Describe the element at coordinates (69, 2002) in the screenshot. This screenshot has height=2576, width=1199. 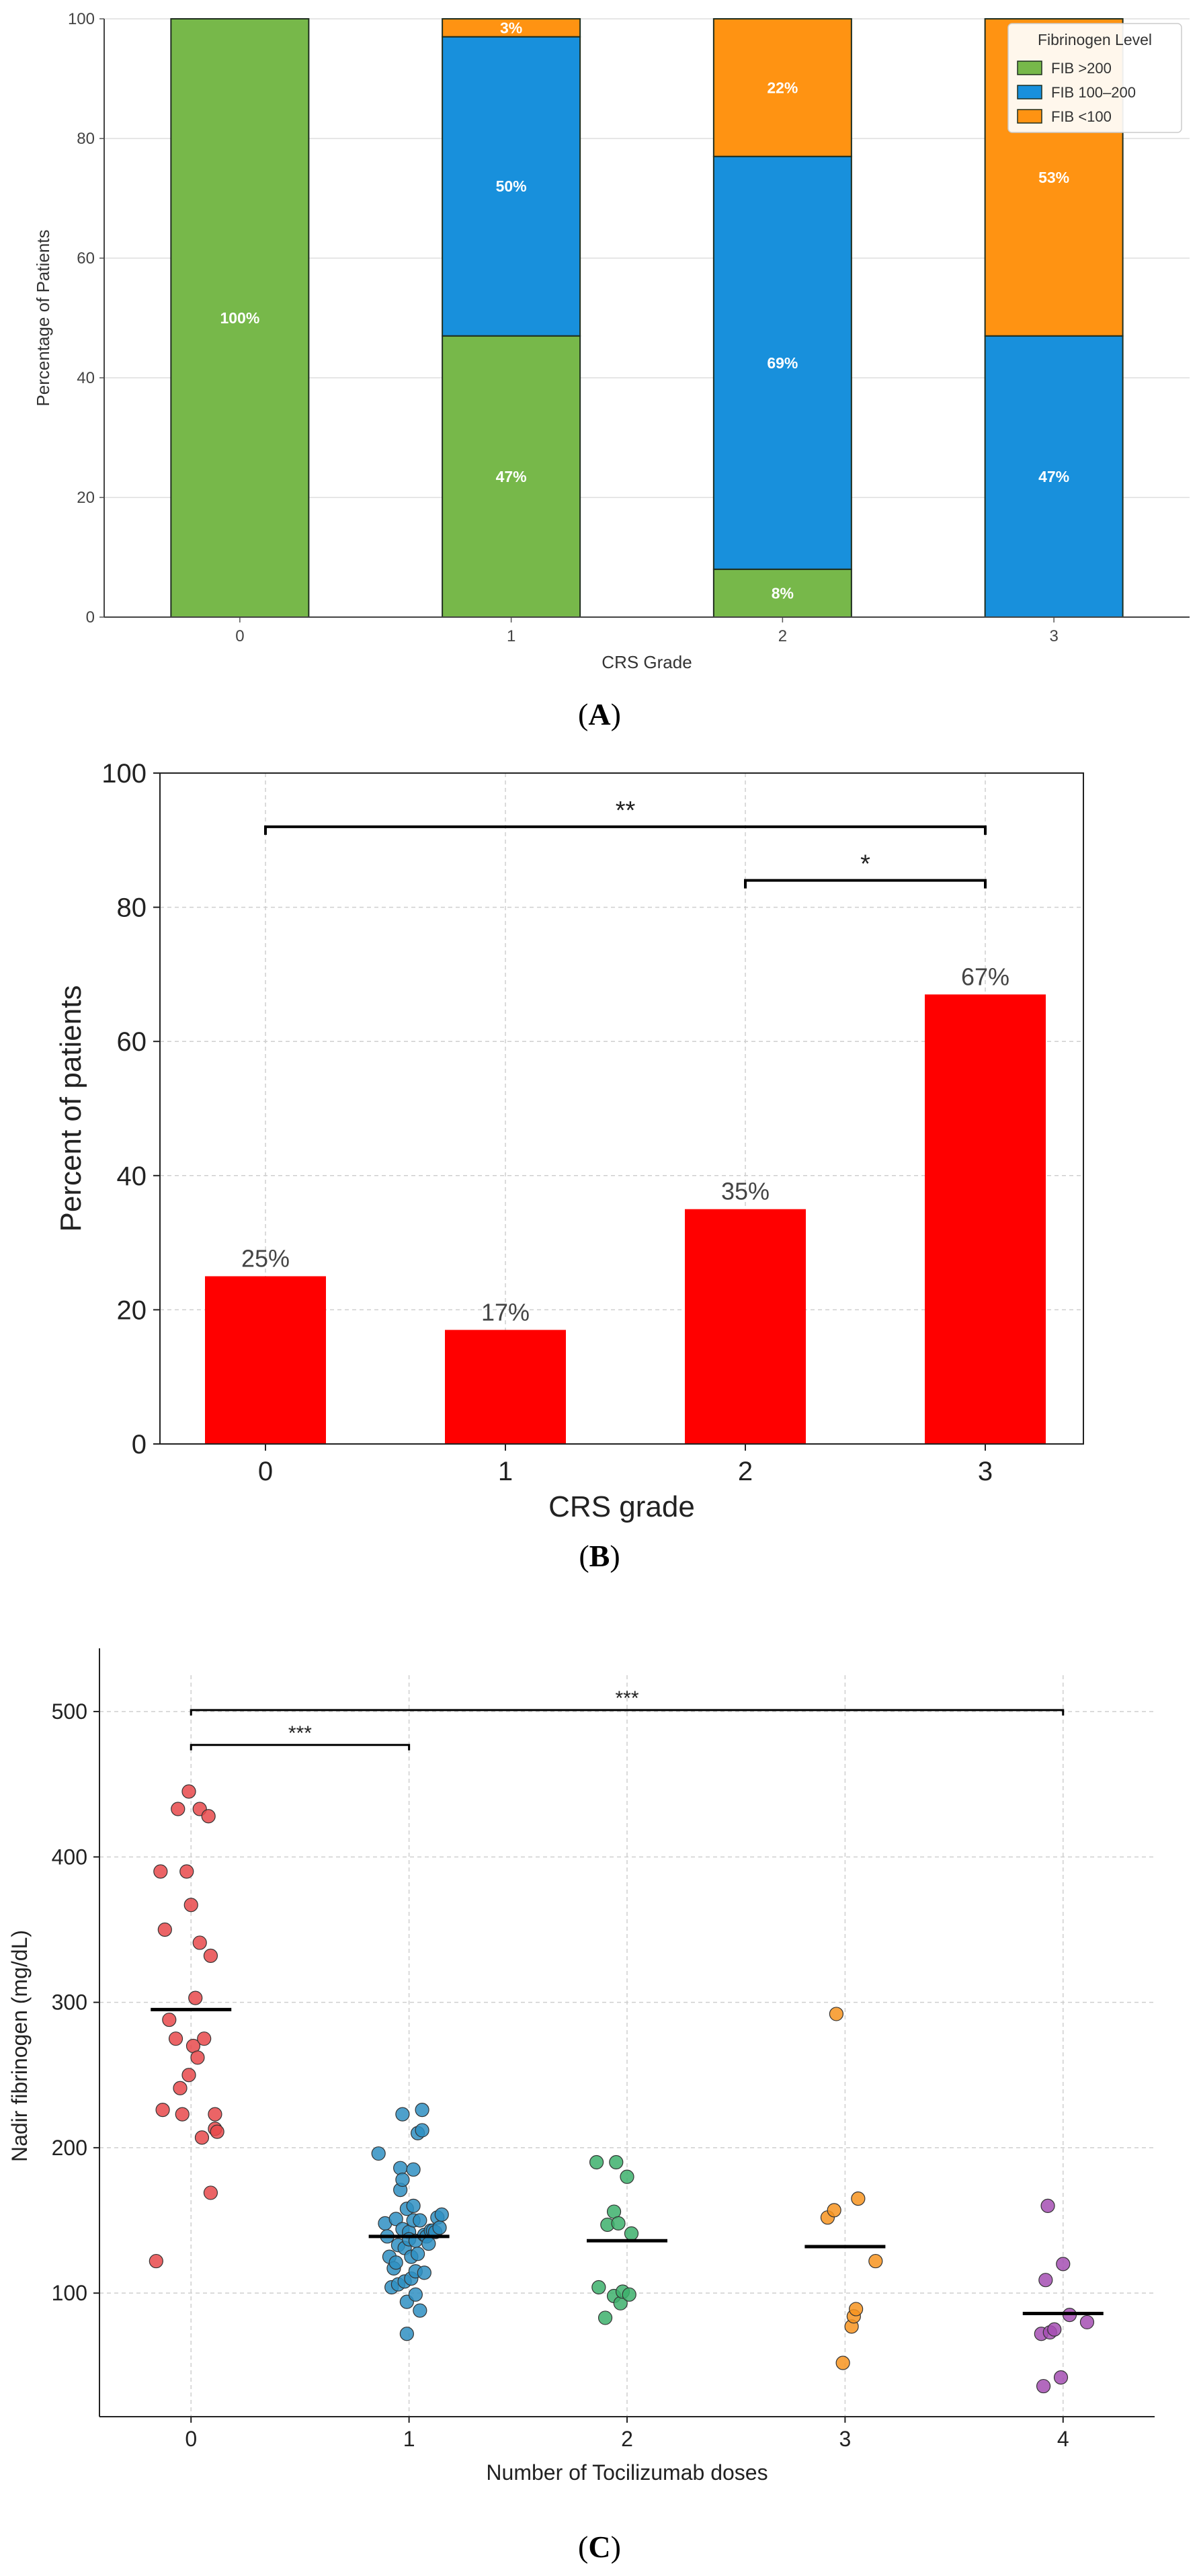
I see `y-tick-label: 300` at that location.